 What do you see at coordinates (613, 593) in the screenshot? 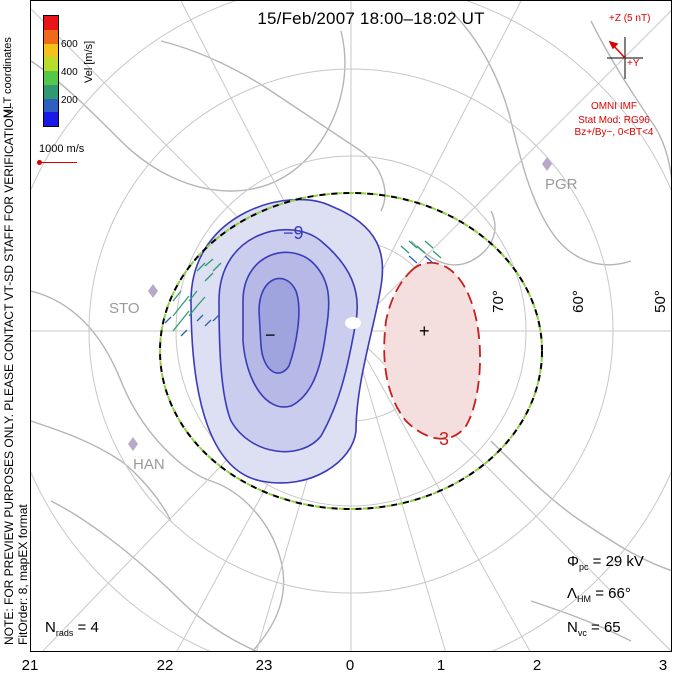
I see `lambda-value: = 66°` at bounding box center [613, 593].